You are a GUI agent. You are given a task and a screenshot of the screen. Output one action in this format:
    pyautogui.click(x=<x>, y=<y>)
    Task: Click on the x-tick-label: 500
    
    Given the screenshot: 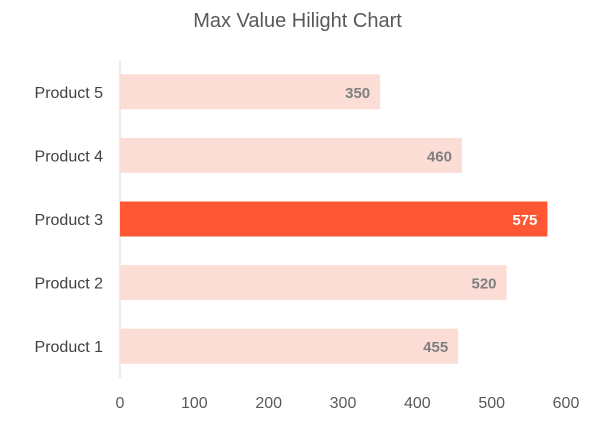 What is the action you would take?
    pyautogui.click(x=491, y=403)
    